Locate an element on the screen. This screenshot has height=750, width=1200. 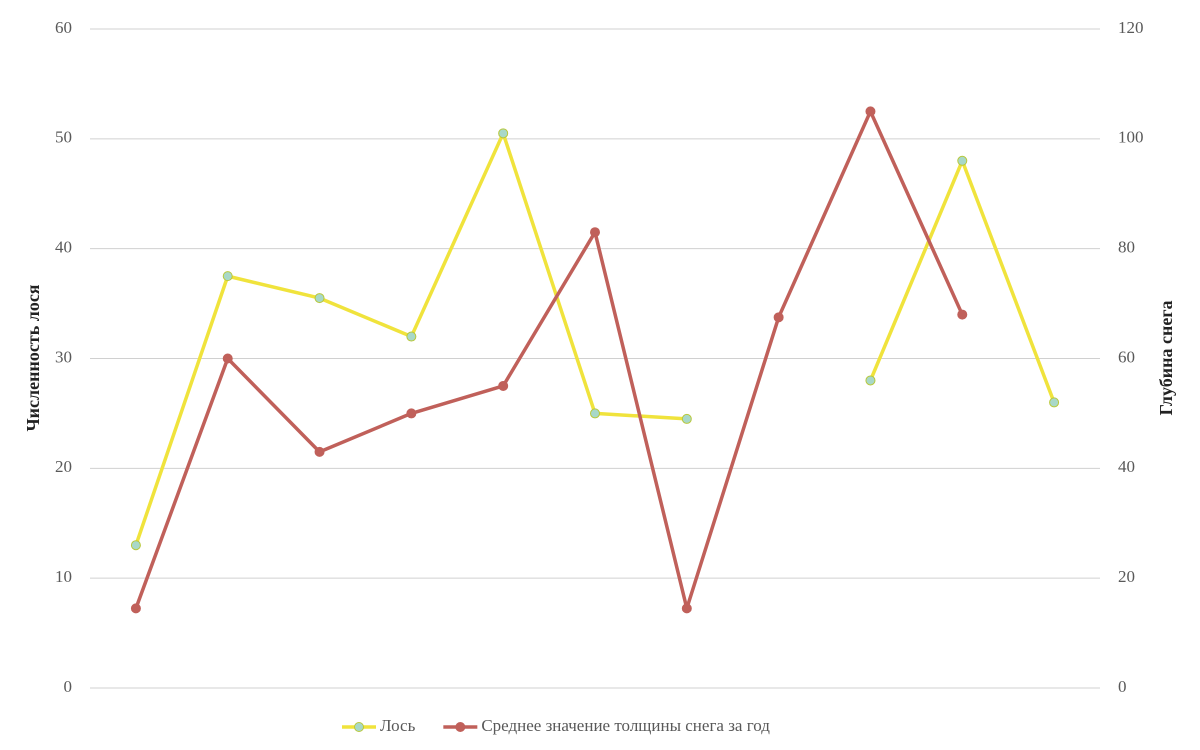
y-tick-label: 30 is located at coordinates (63, 356).